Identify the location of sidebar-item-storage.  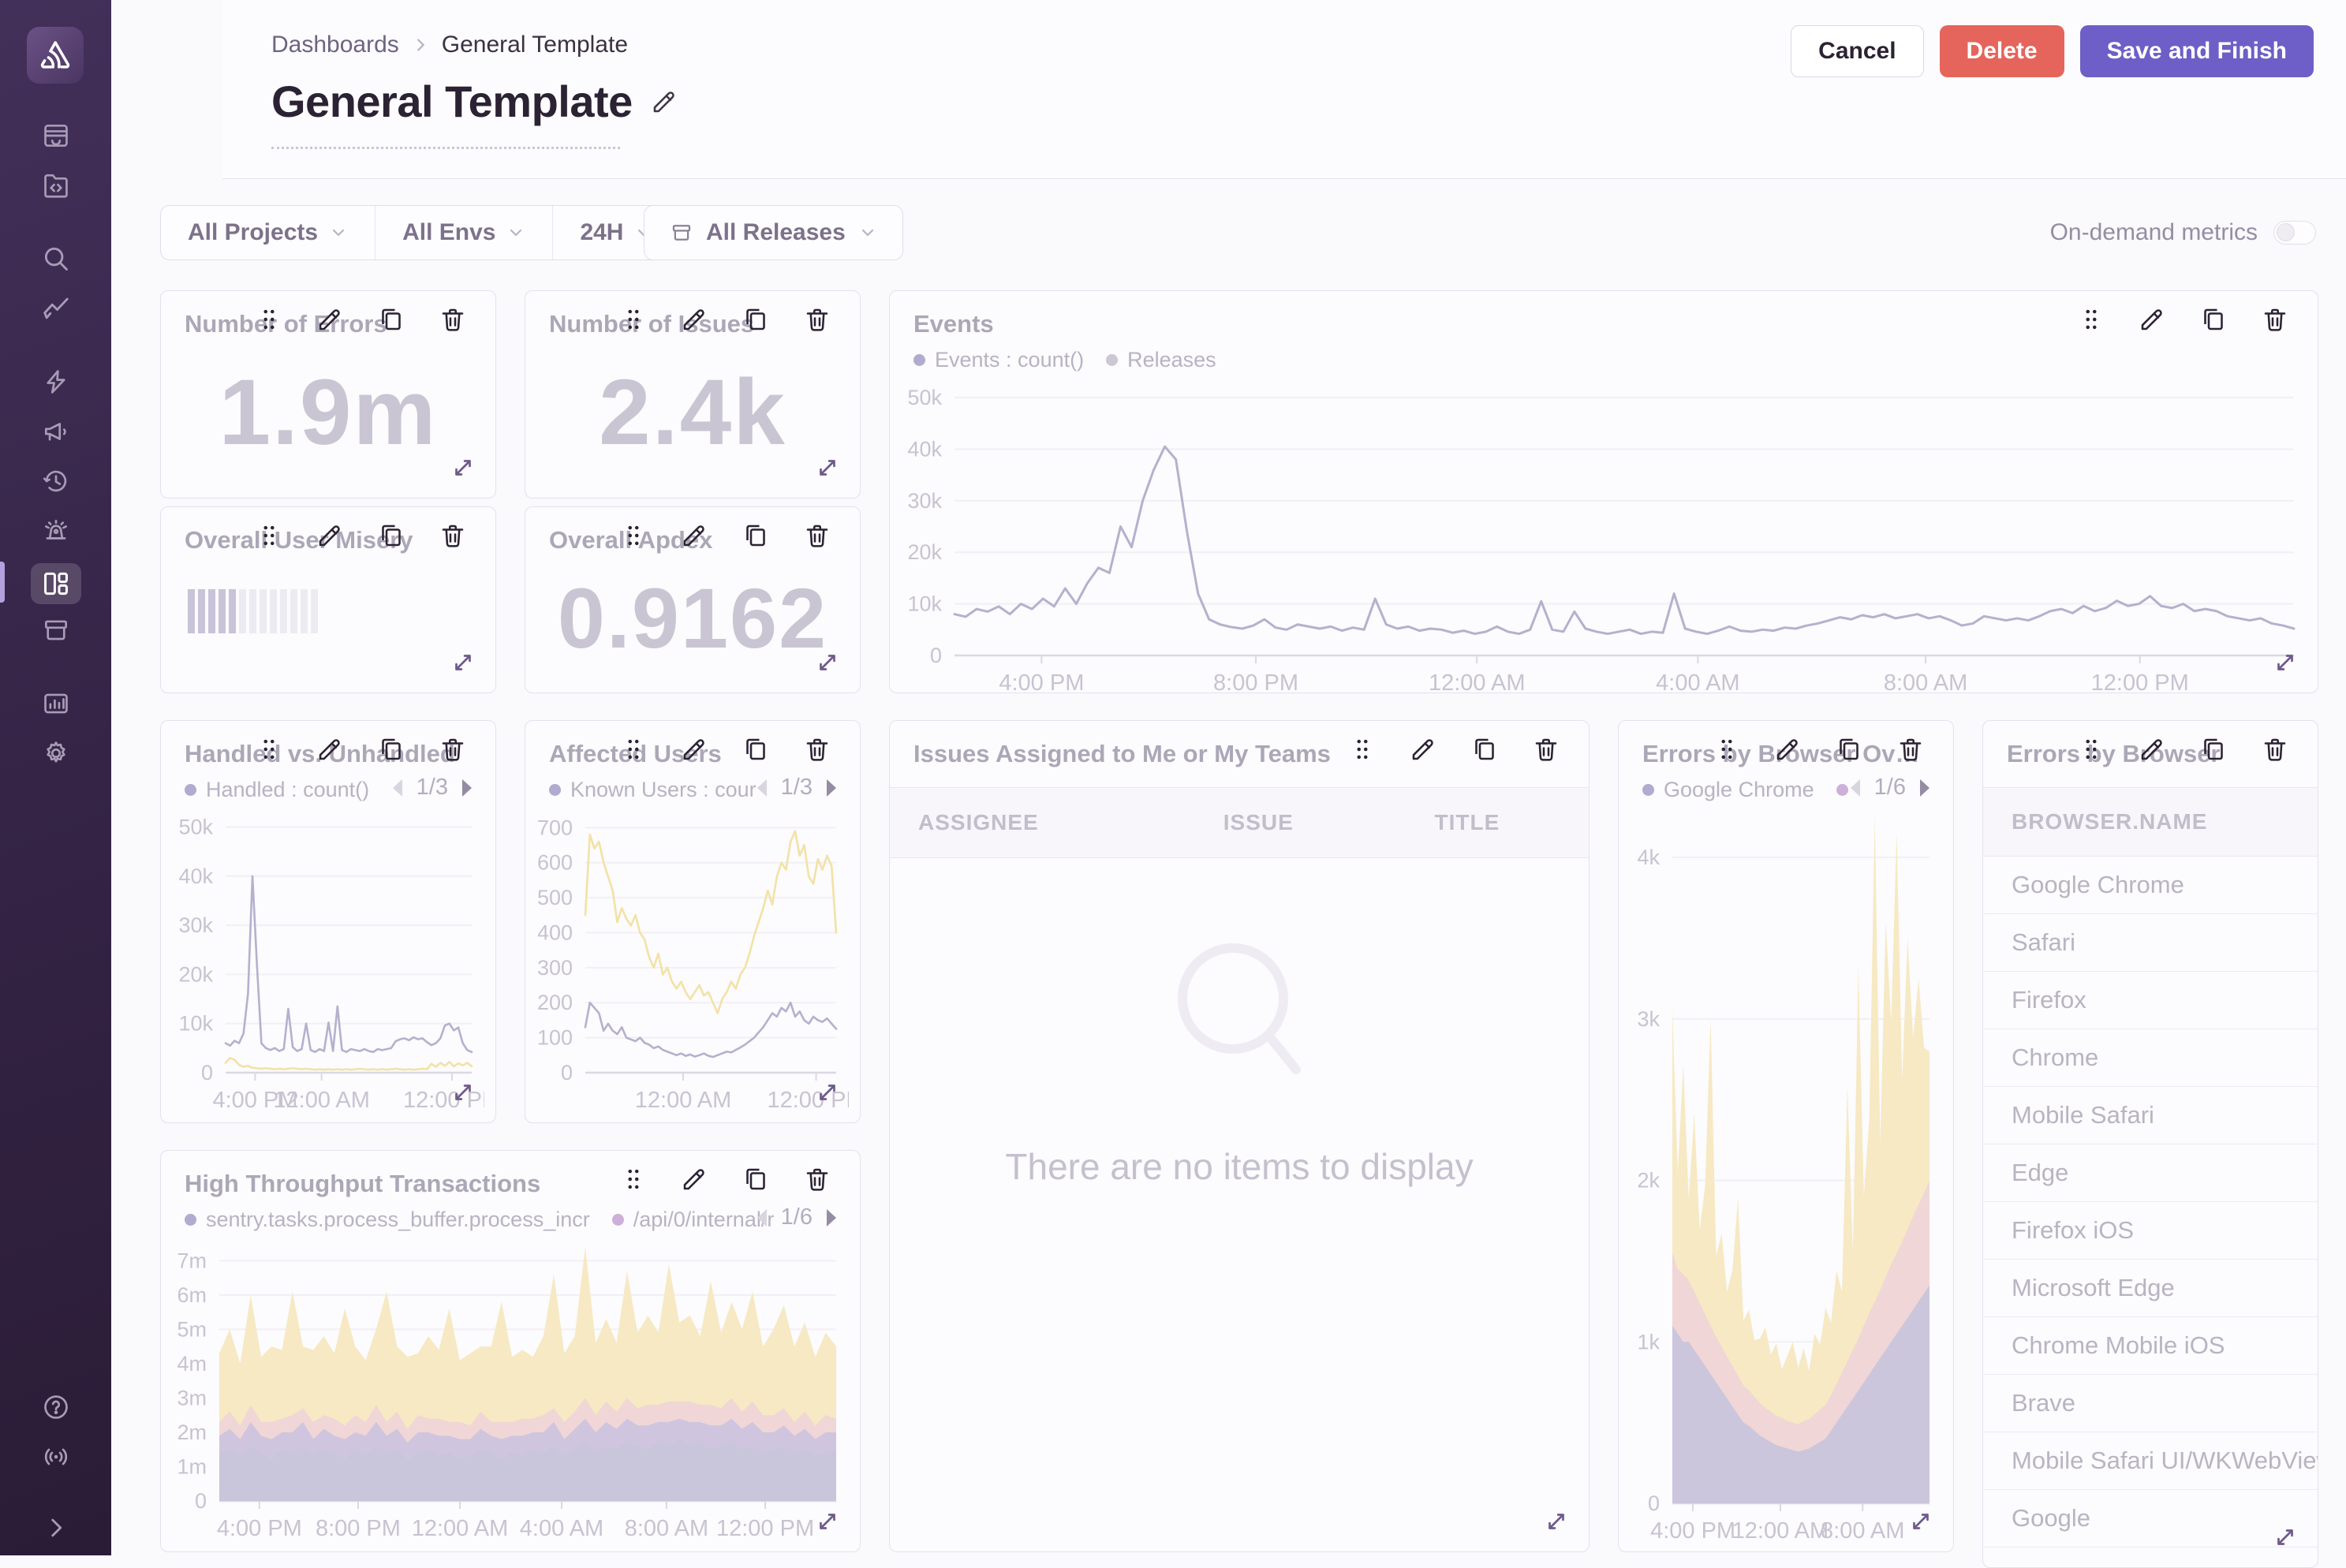
(56, 630).